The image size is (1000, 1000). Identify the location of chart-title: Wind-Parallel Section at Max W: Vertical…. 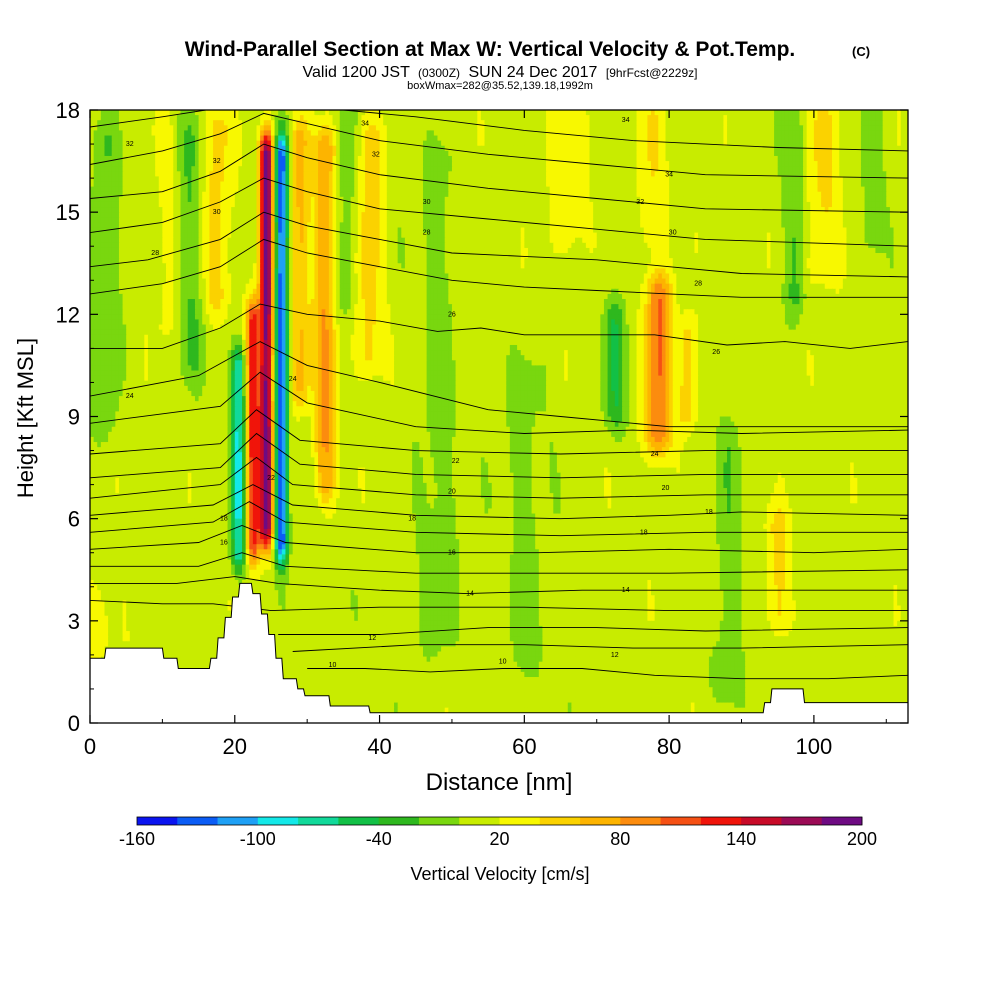
(490, 49).